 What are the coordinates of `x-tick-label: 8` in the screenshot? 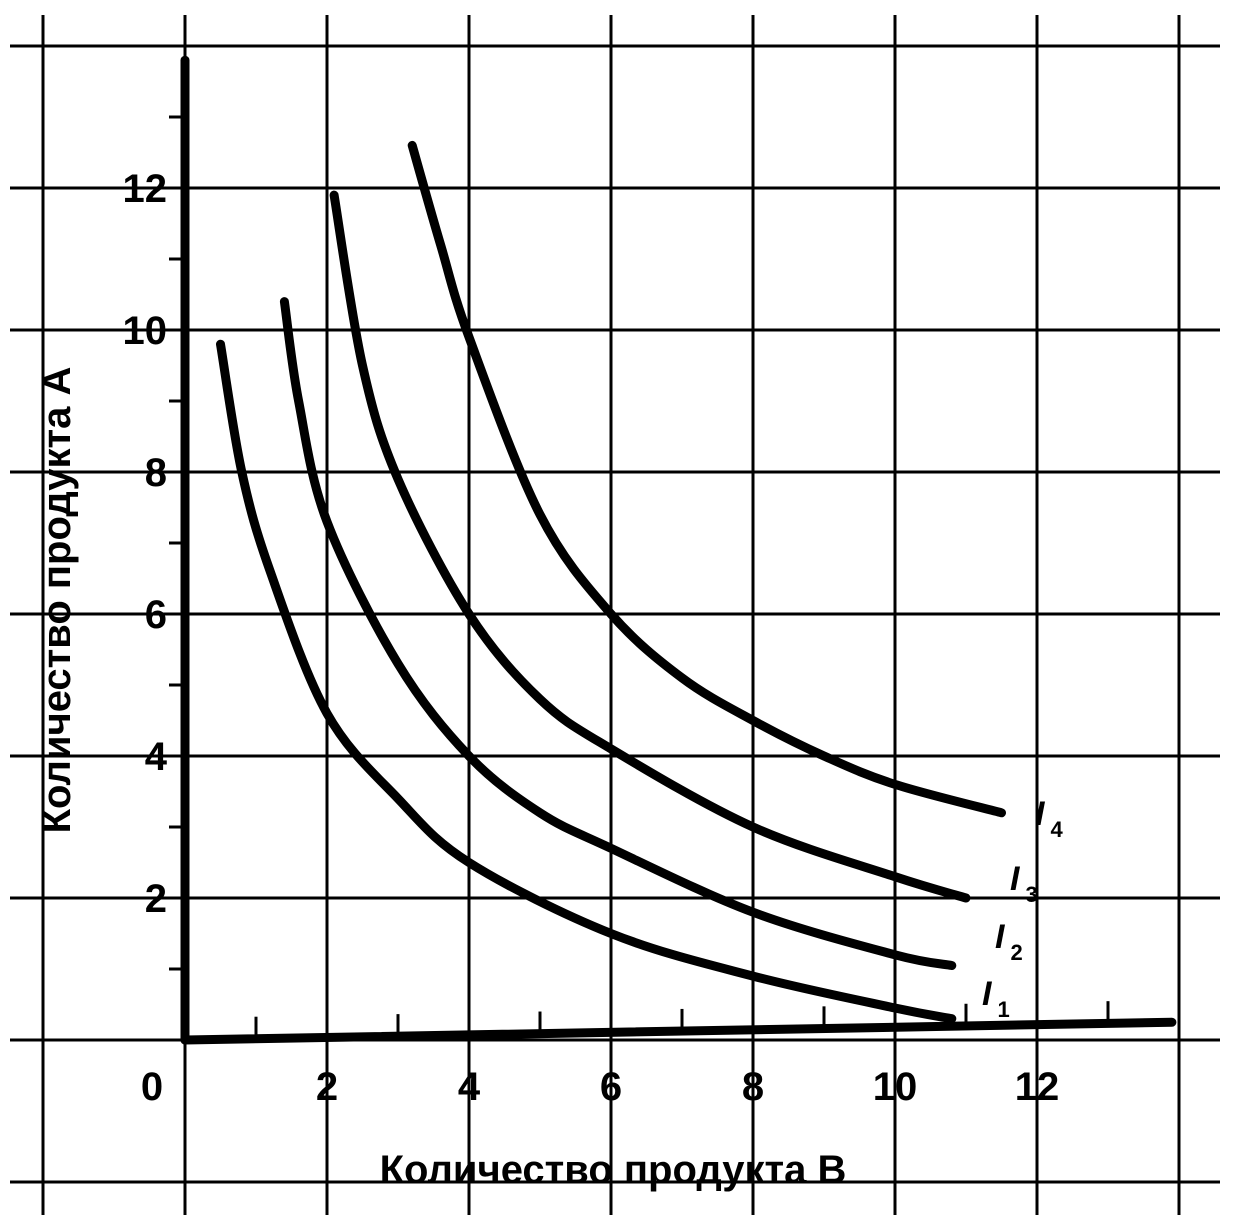 It's located at (753, 1087).